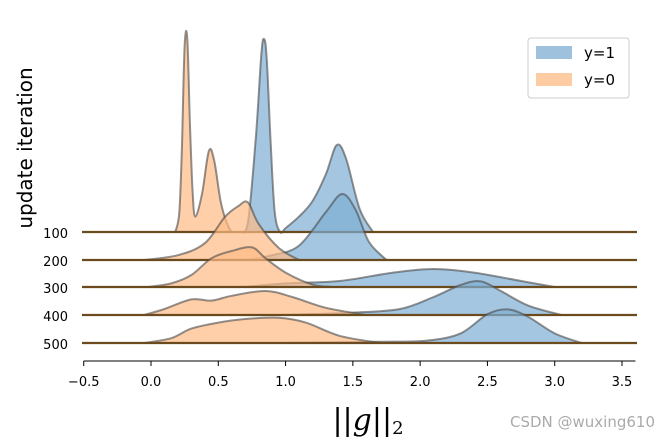 This screenshot has width=671, height=441. Describe the element at coordinates (218, 382) in the screenshot. I see `x-tick-label: 0.5` at that location.